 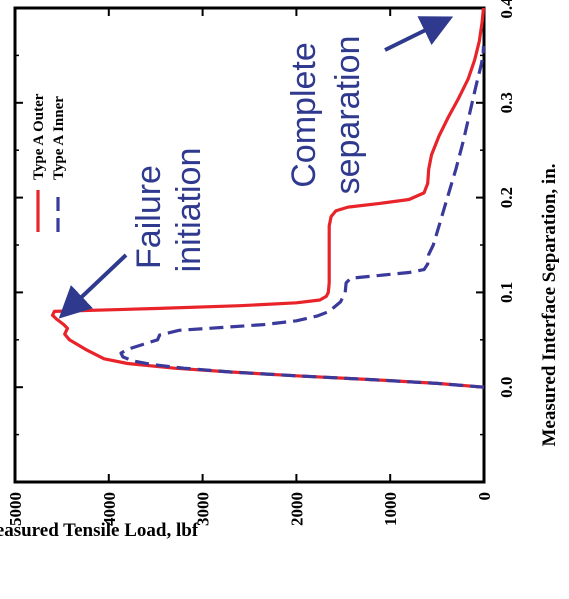 What do you see at coordinates (419, 34) in the screenshot?
I see `annotation-separation-arrow` at bounding box center [419, 34].